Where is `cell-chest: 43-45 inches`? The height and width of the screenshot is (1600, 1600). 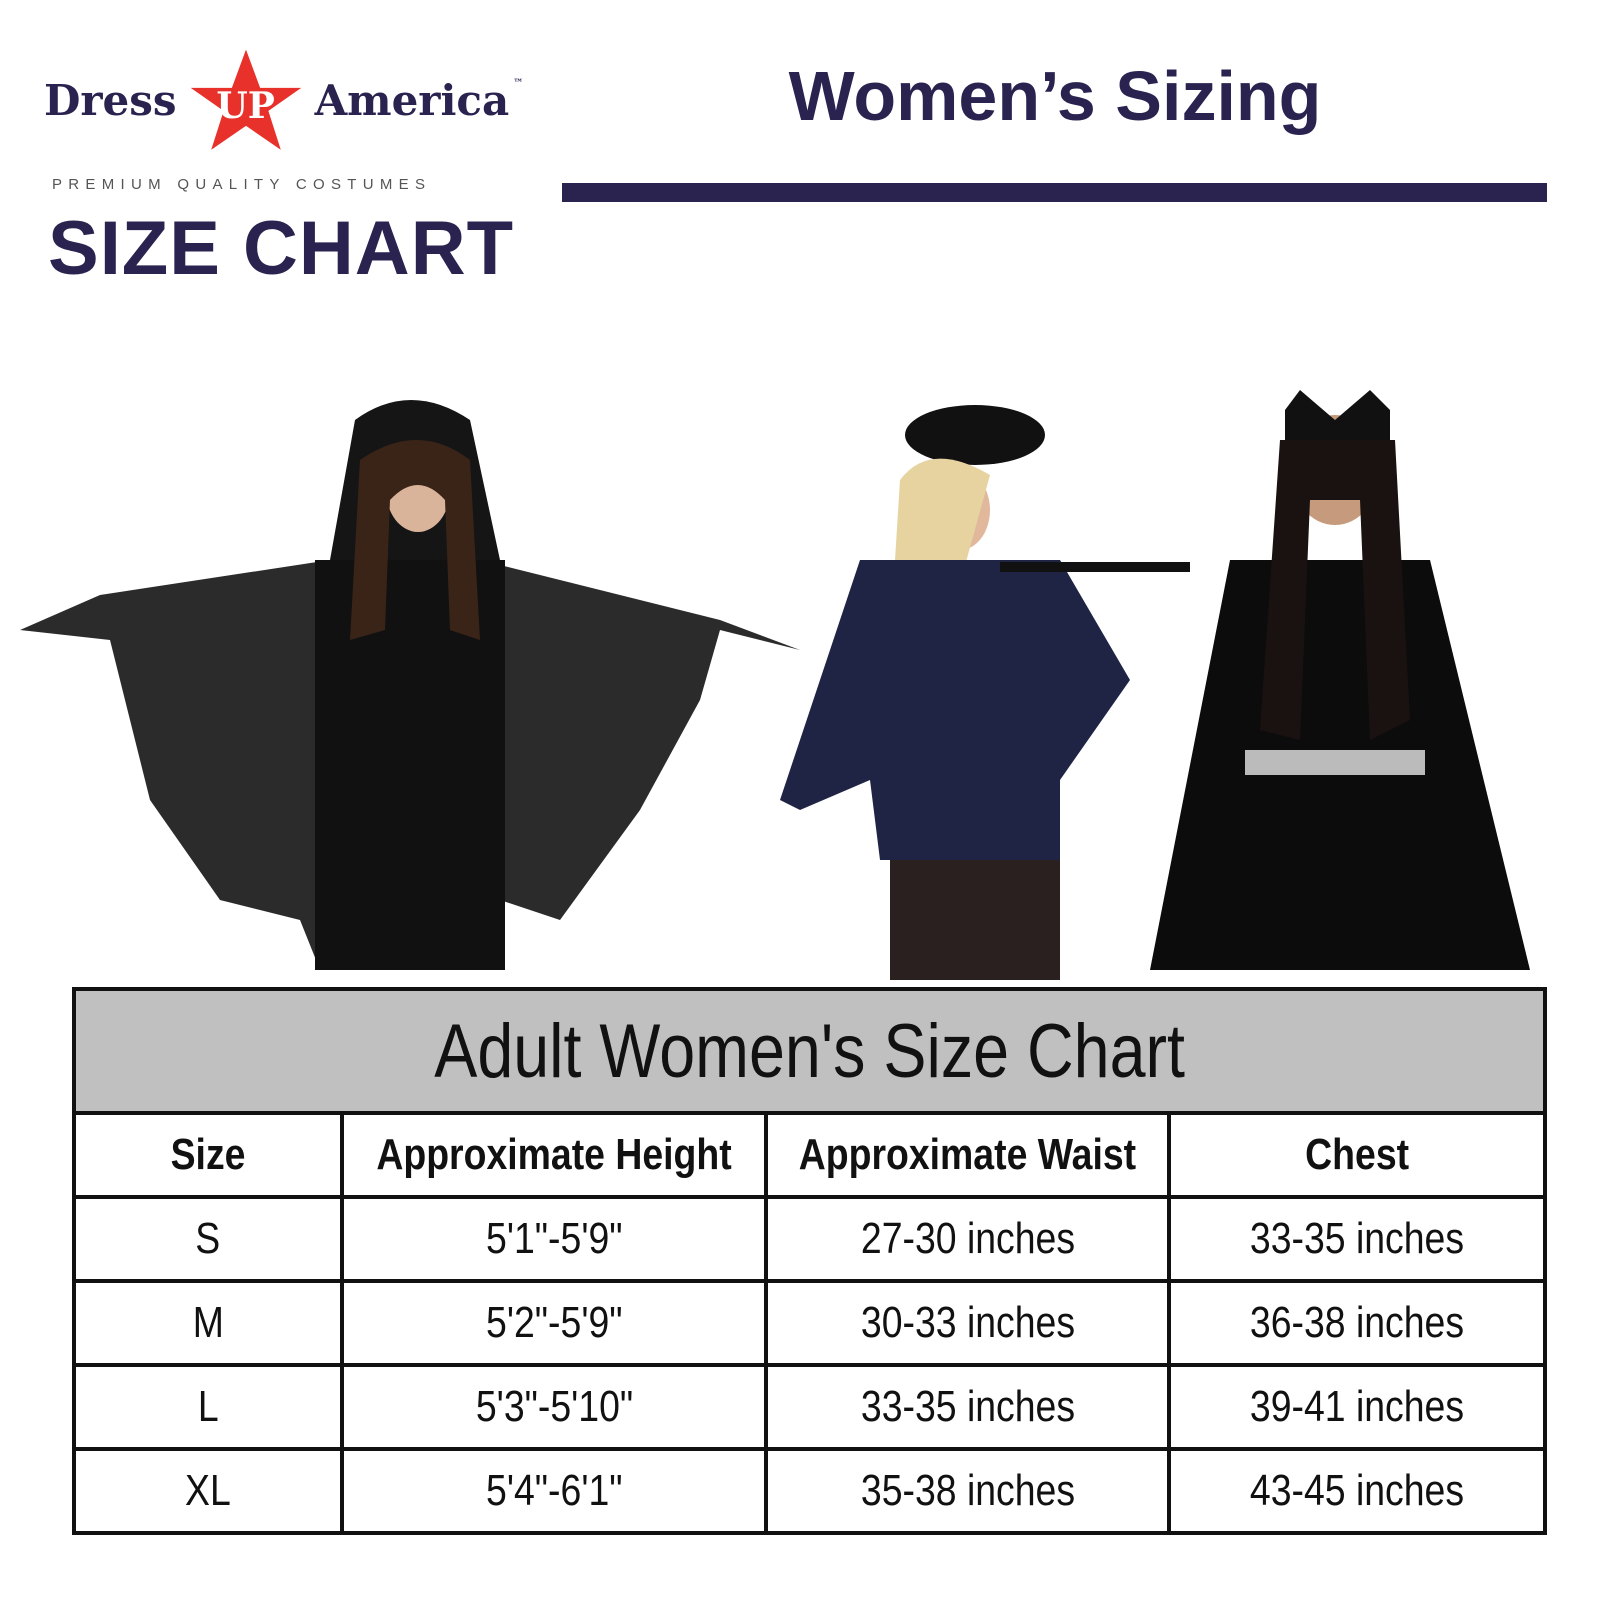 cell-chest: 43-45 inches is located at coordinates (1357, 1491).